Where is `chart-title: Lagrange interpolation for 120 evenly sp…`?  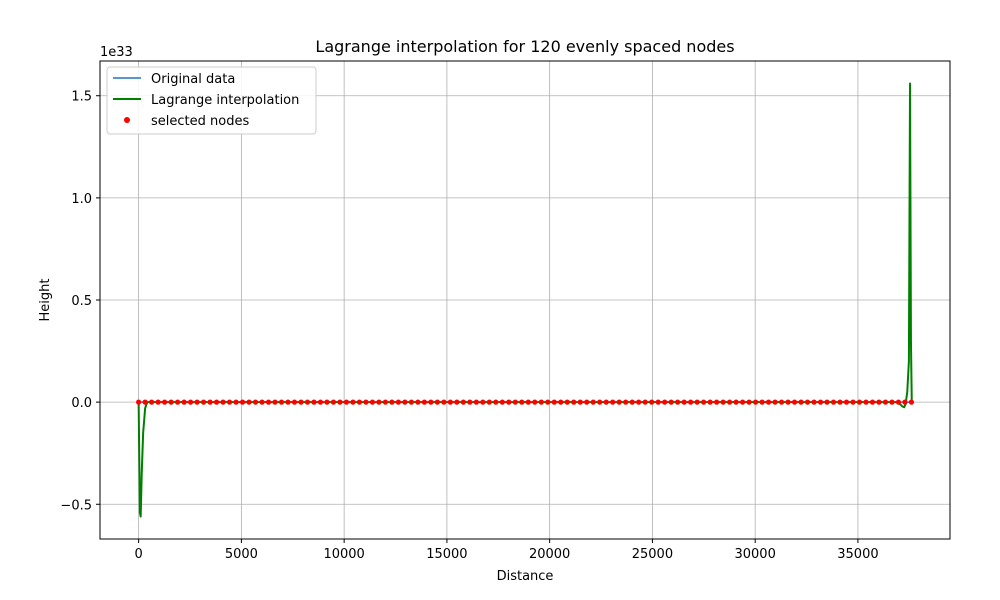
chart-title: Lagrange interpolation for 120 evenly sp… is located at coordinates (524, 46).